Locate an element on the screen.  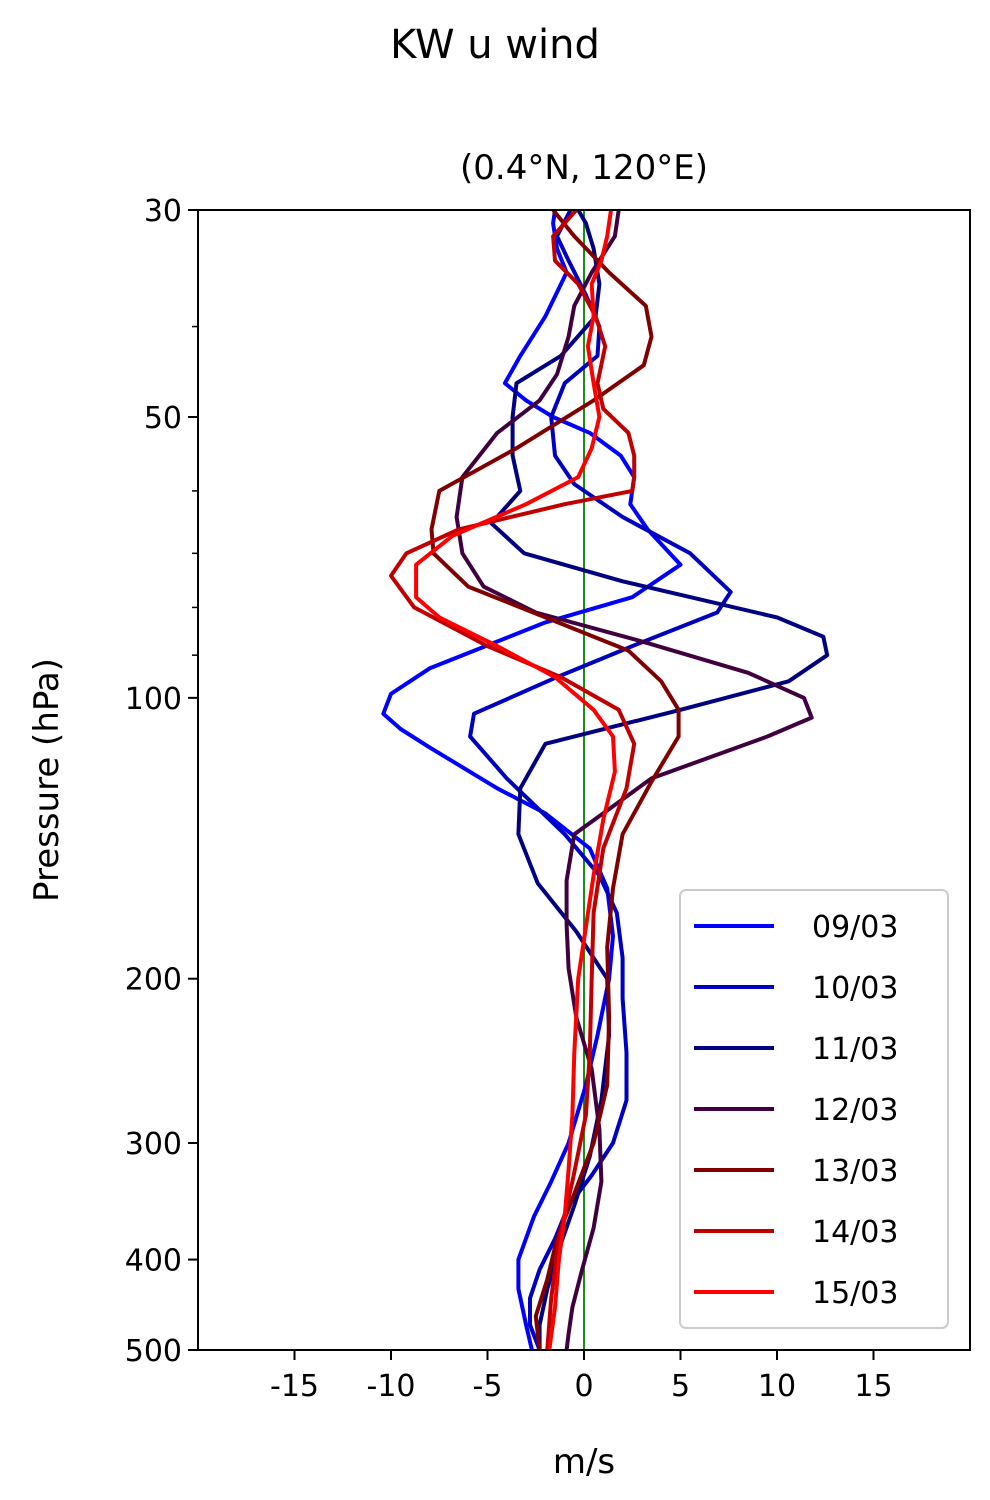
legend-label: 14/03 is located at coordinates (855, 1232).